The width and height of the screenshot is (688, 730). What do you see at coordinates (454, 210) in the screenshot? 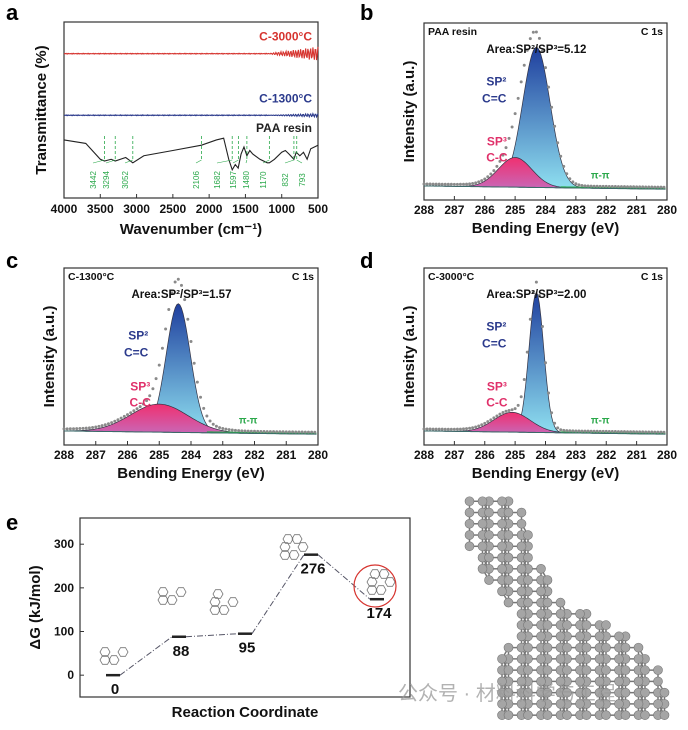
I see `x-tick-label: 287` at bounding box center [454, 210].